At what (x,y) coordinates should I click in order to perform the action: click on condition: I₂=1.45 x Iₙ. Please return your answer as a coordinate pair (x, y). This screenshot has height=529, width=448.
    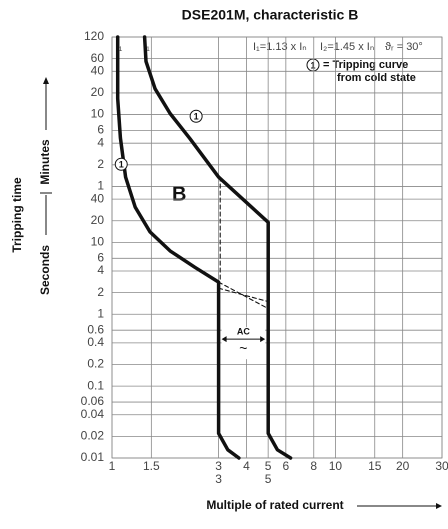
    Looking at the image, I should click on (347, 47).